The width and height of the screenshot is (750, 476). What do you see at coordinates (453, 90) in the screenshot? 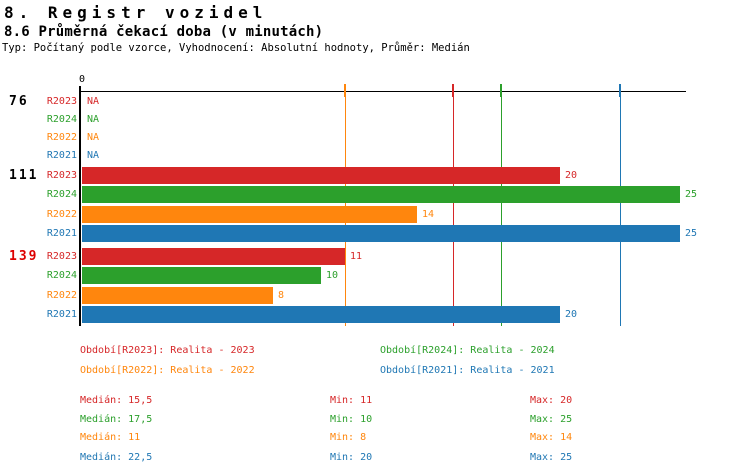
I see `median-tick-R2023` at bounding box center [453, 90].